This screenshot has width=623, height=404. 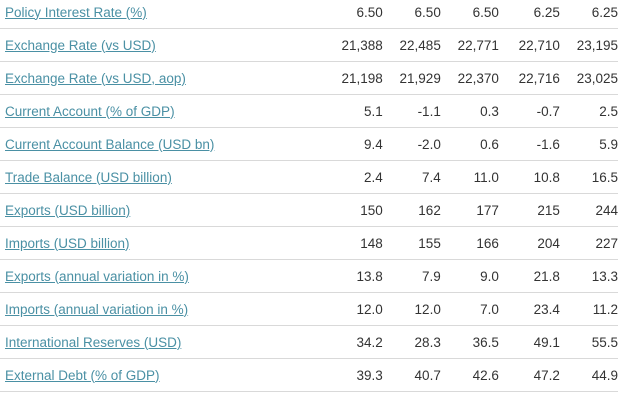 I want to click on value-cell: 44.9, so click(x=588, y=375).